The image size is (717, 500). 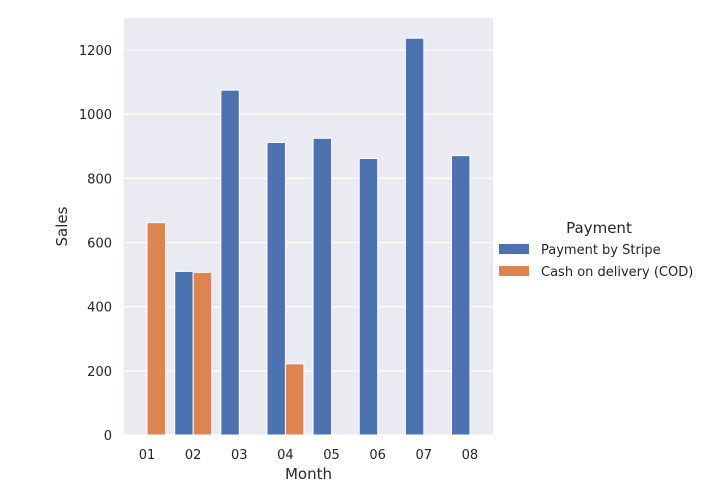 I want to click on x-tick-label: 03, so click(x=239, y=455).